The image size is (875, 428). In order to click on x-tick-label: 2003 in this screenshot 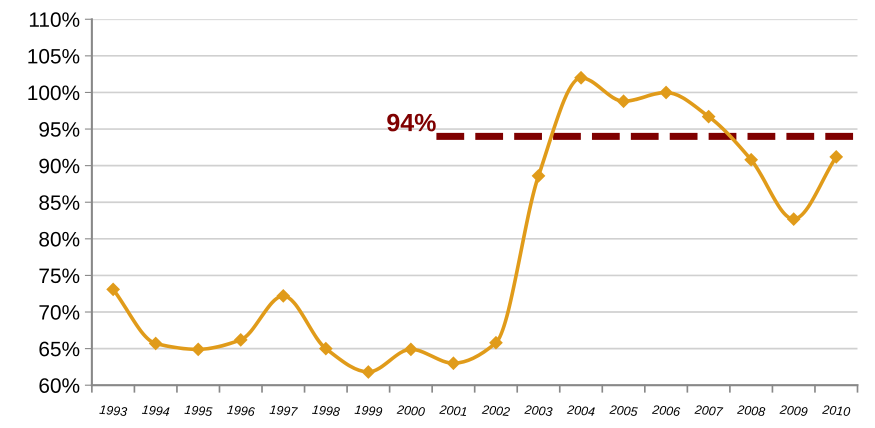, I will do `click(538, 410)`.